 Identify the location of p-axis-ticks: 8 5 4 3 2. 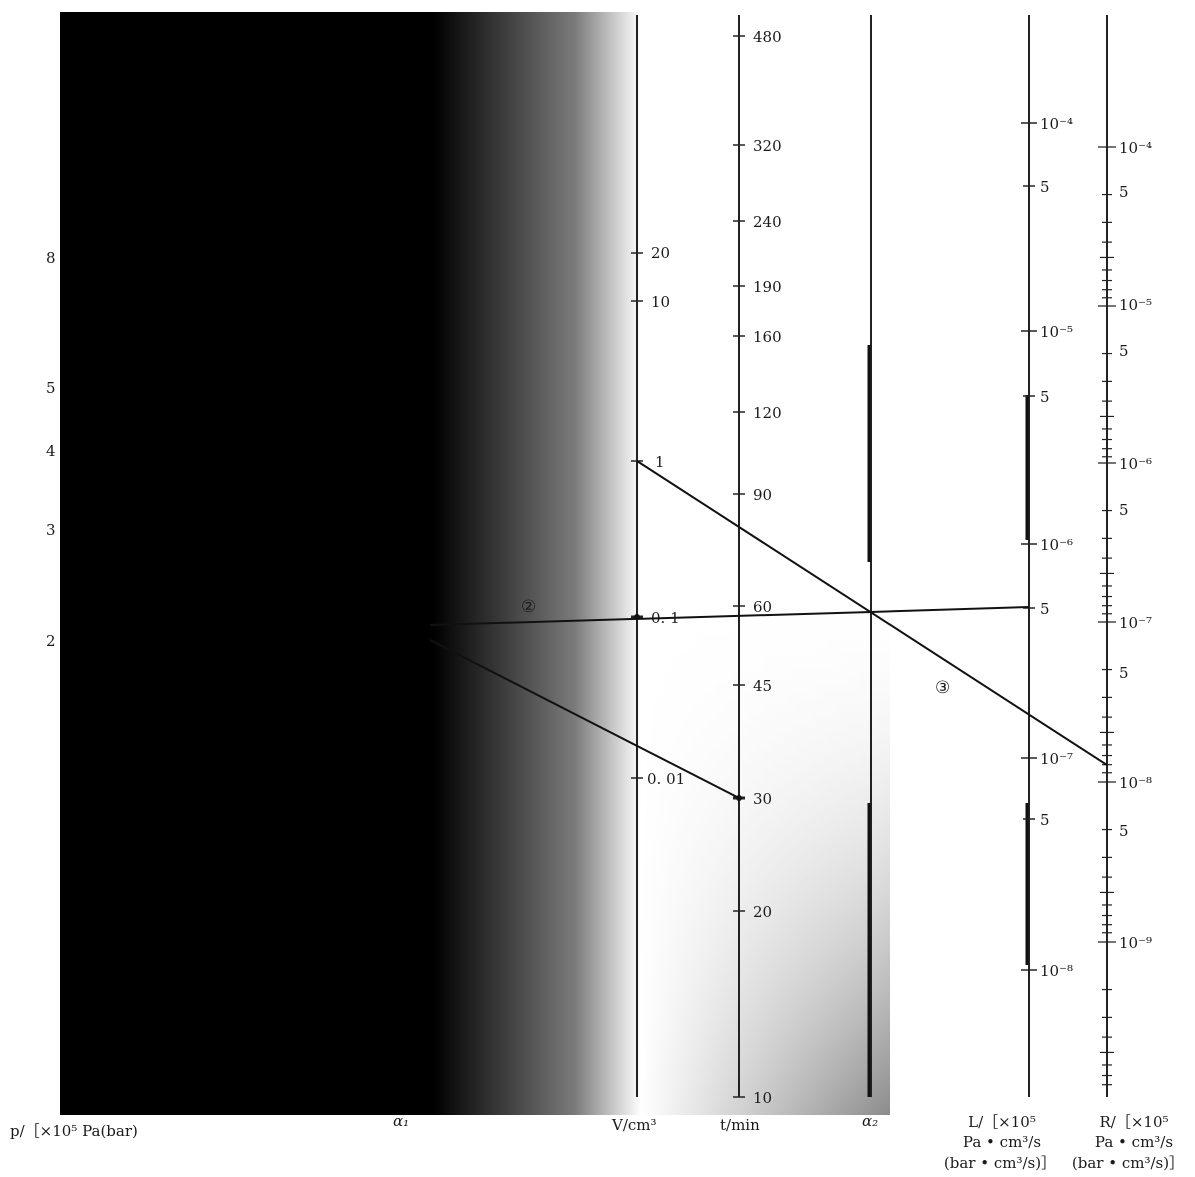
(51, 449).